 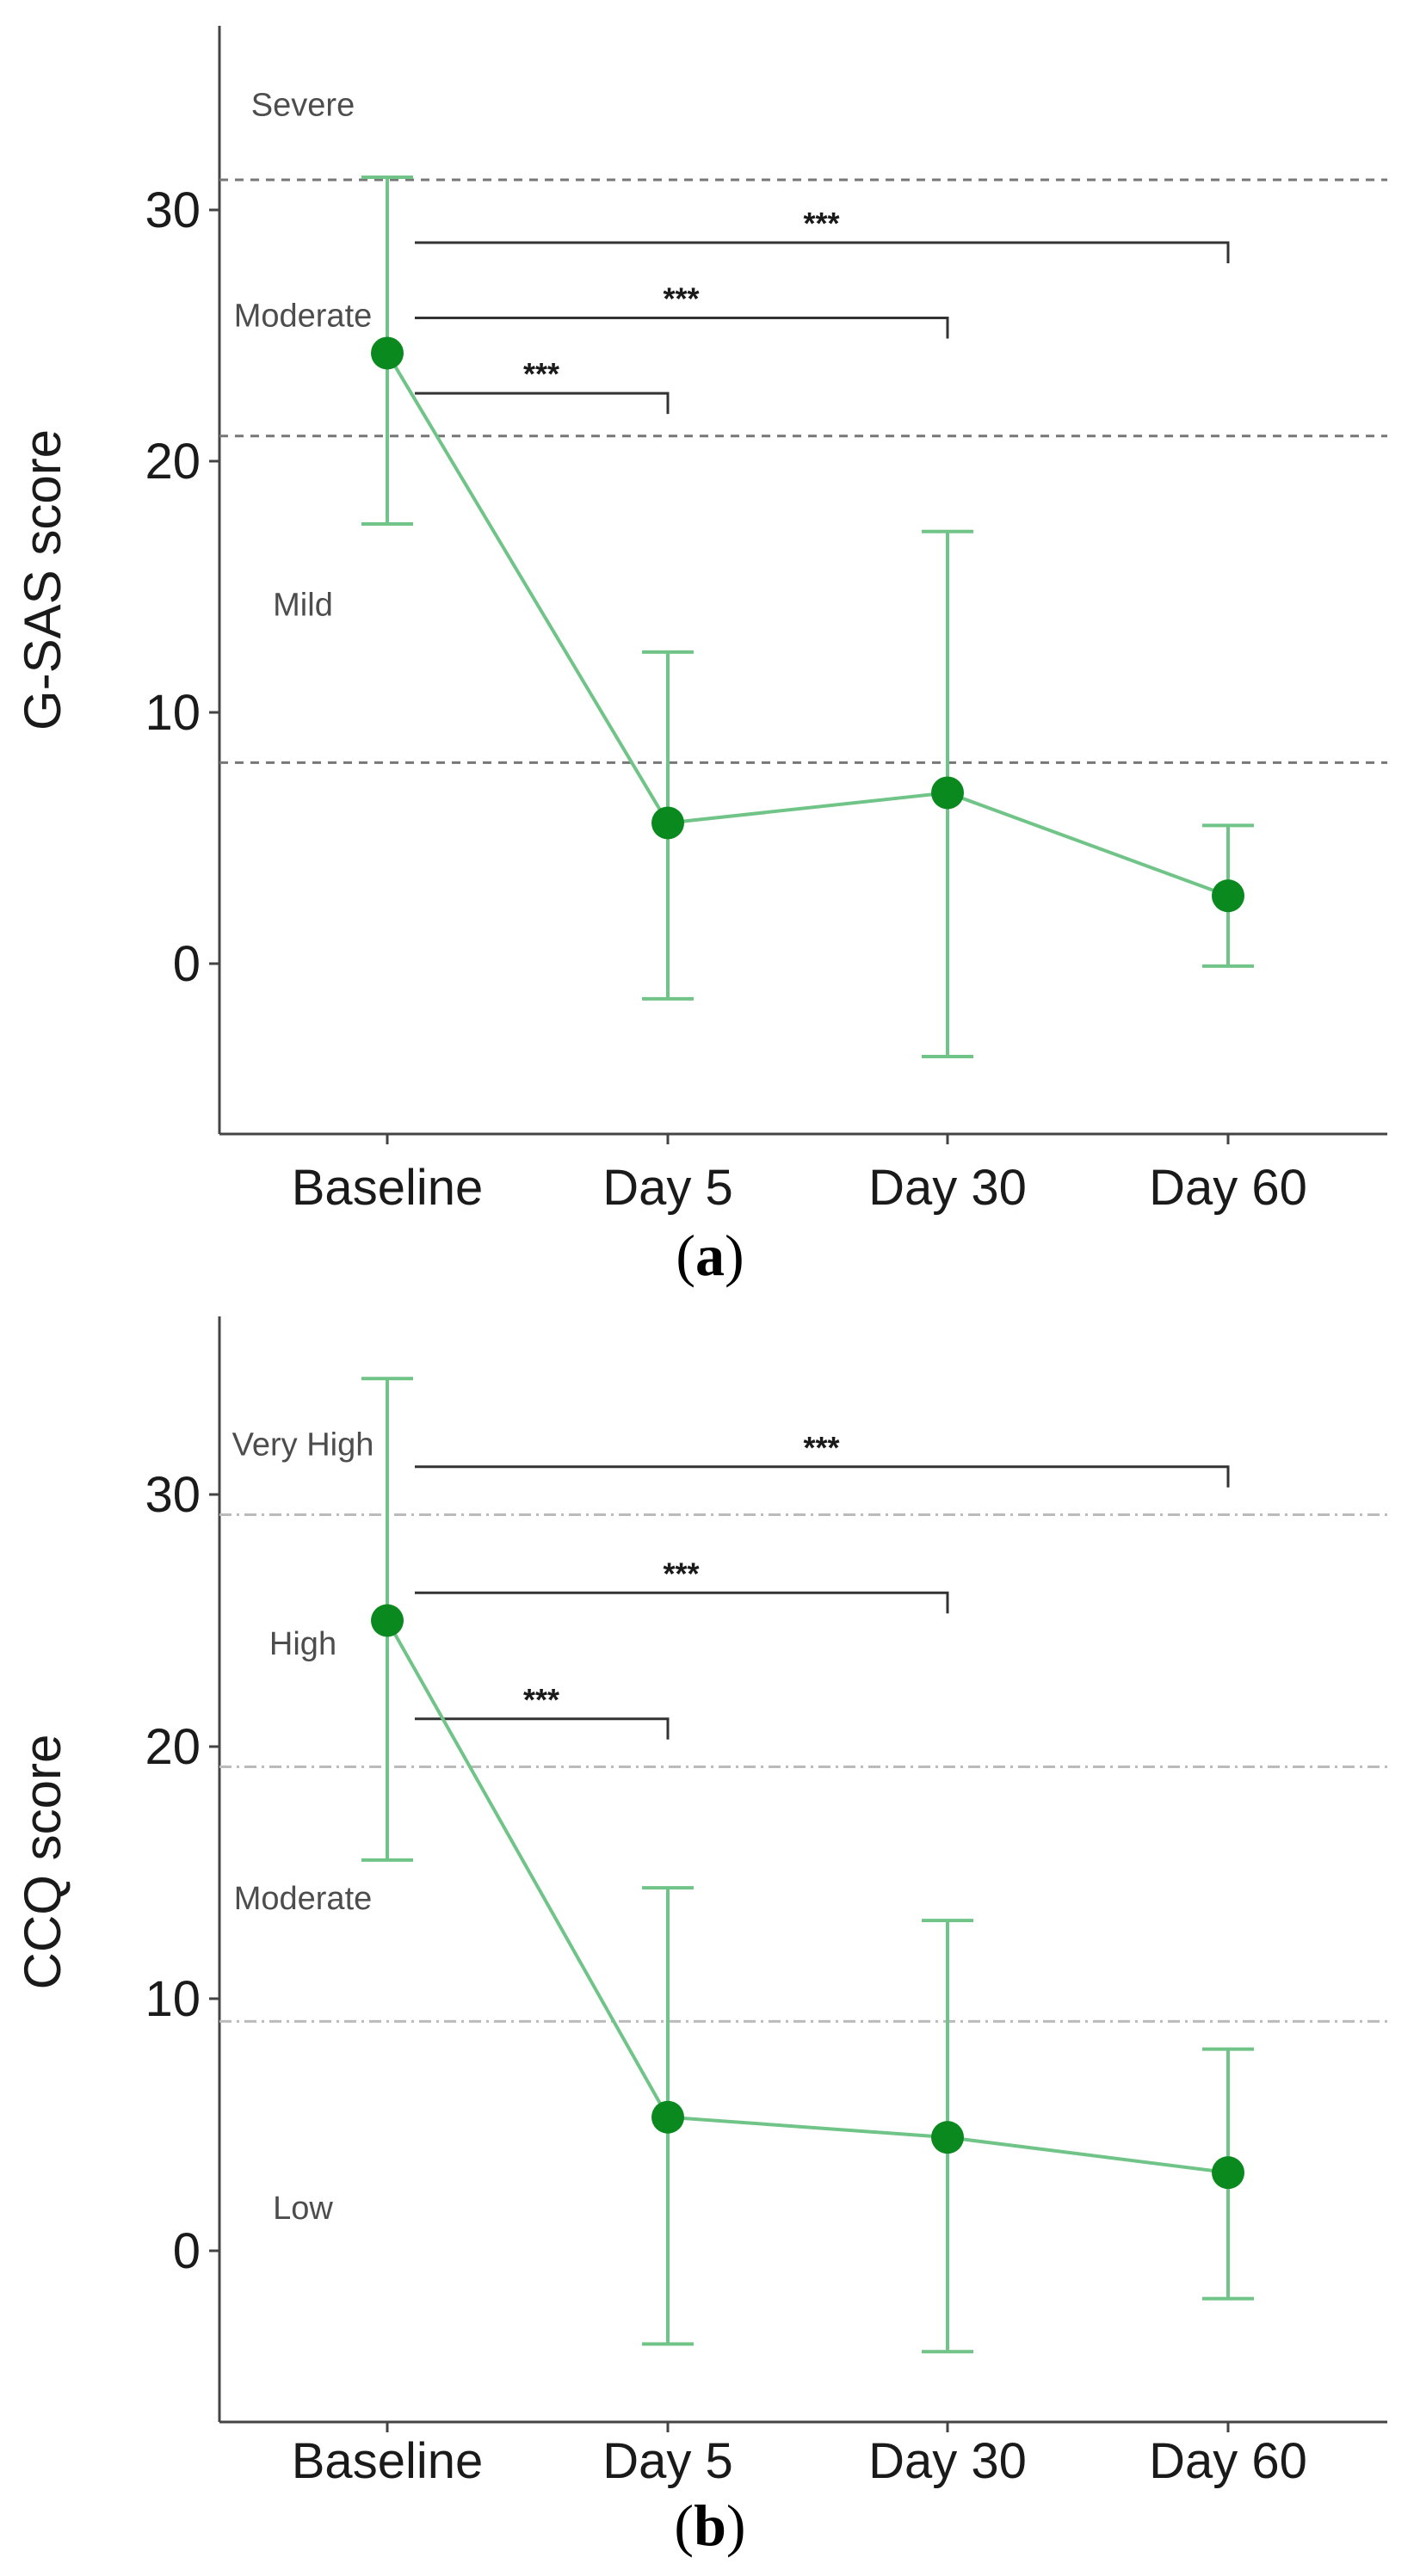 I want to click on y-axis-label: CCQ score, so click(x=42, y=1862).